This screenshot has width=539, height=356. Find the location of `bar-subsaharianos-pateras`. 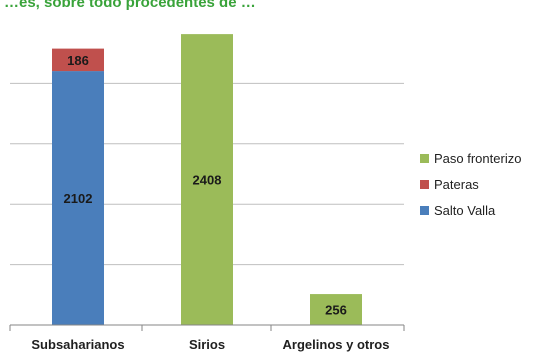

bar-subsaharianos-pateras is located at coordinates (78, 60).